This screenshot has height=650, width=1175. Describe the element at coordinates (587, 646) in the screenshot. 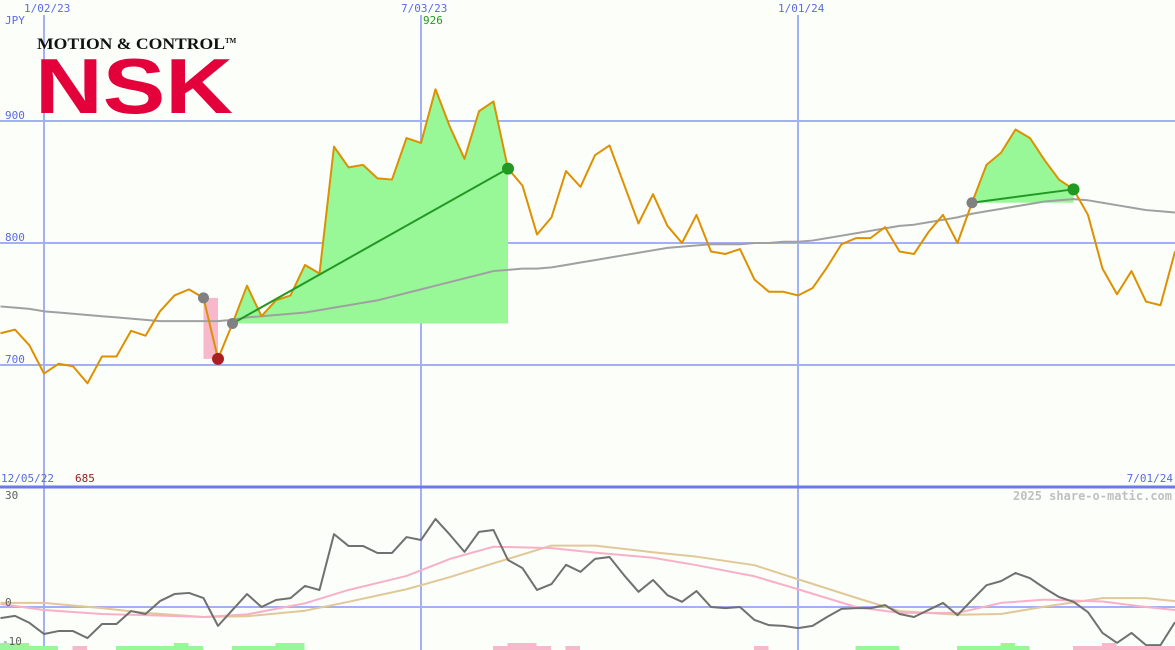

I see `signal-bars` at that location.